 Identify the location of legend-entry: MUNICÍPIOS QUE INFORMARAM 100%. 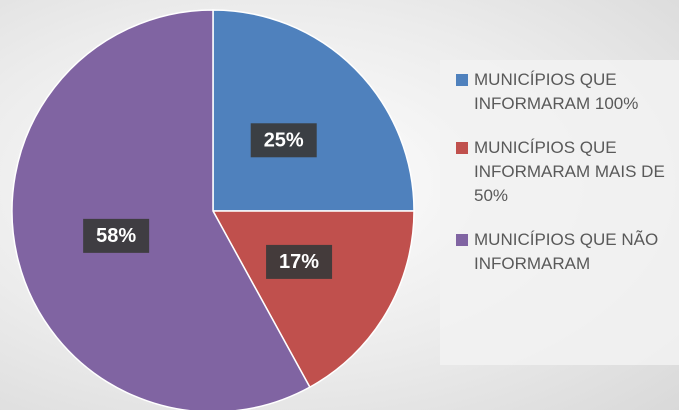
(567, 92).